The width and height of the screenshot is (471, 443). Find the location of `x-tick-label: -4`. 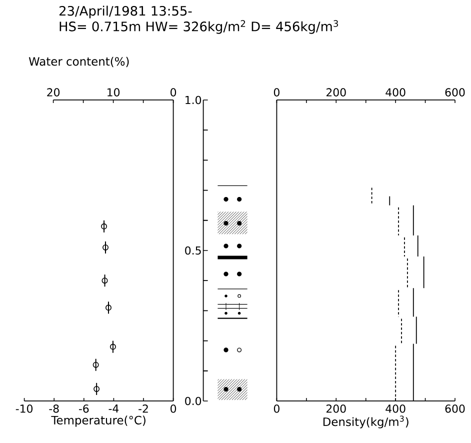

x-tick-label: -4 is located at coordinates (113, 408).